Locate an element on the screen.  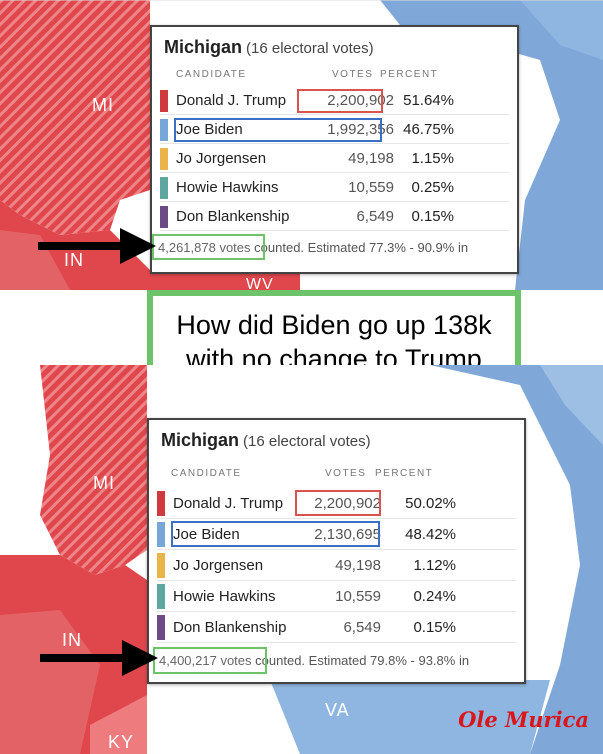
table-row-hawkins: Howie Hawkins 10,559 0.24% is located at coordinates (336, 596).